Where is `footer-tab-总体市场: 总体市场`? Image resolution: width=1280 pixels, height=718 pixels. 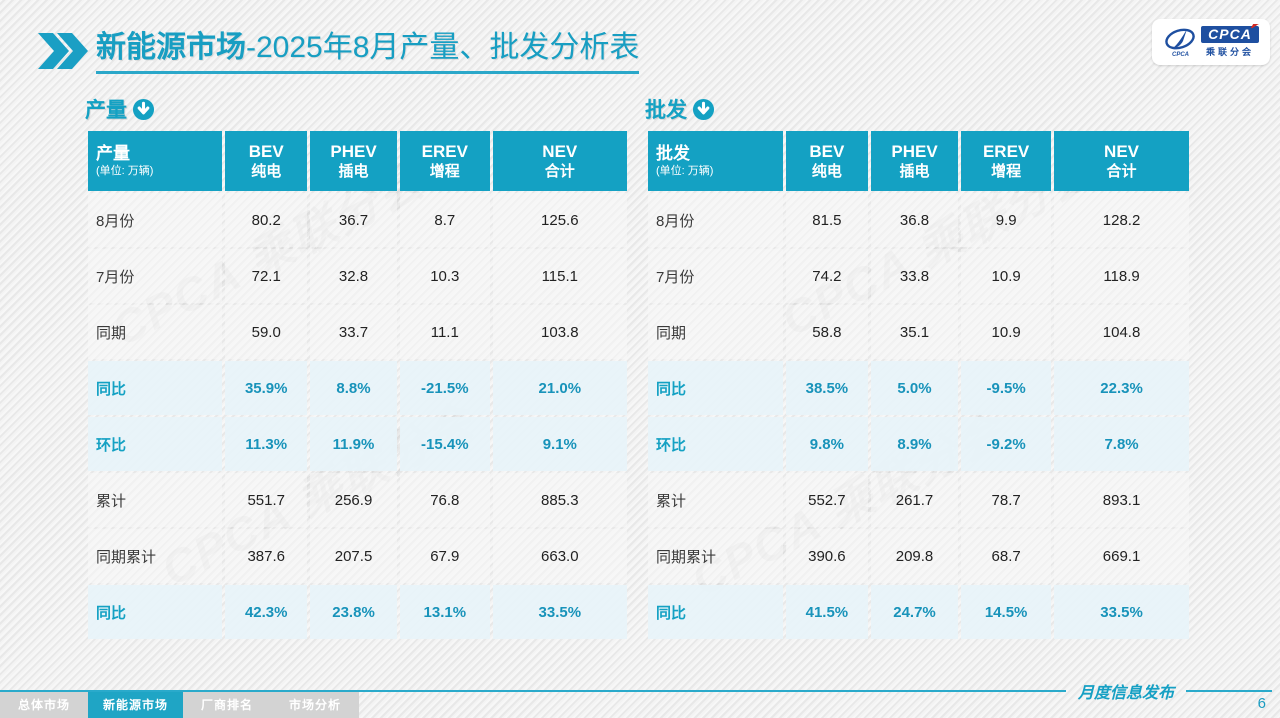 footer-tab-总体市场: 总体市场 is located at coordinates (44, 704).